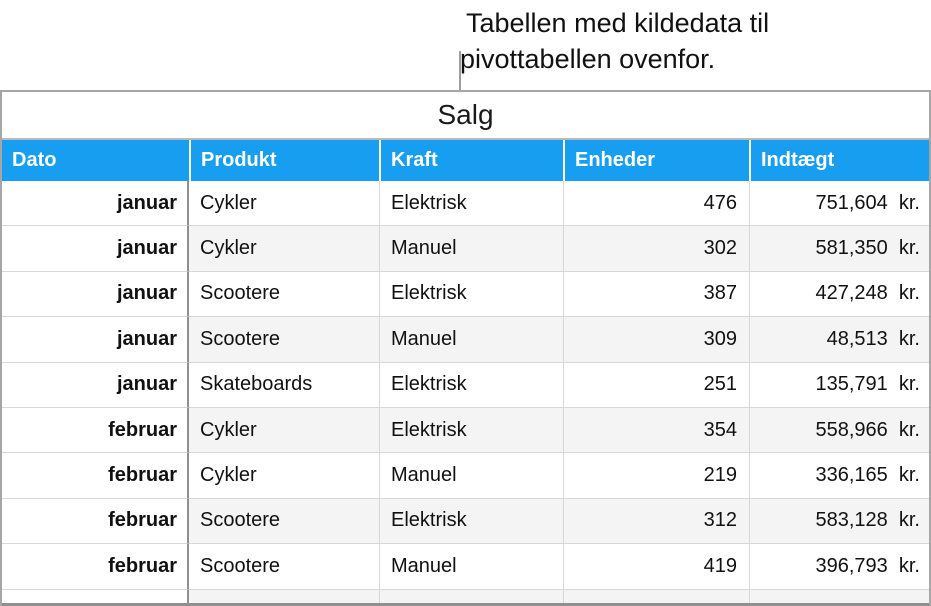  What do you see at coordinates (656, 249) in the screenshot?
I see `table-cell: 302` at bounding box center [656, 249].